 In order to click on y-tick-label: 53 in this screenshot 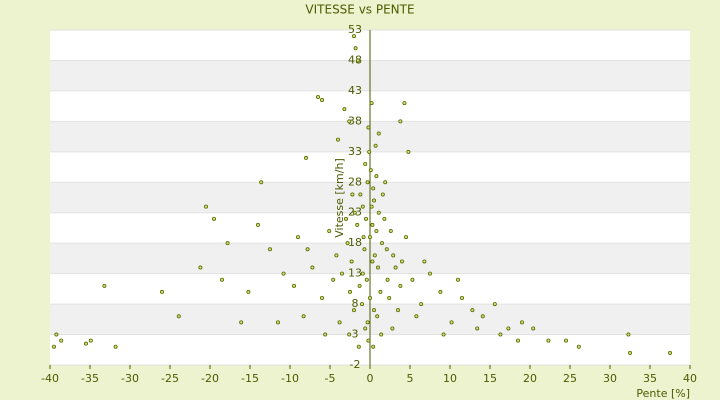, I will do `click(355, 29)`.